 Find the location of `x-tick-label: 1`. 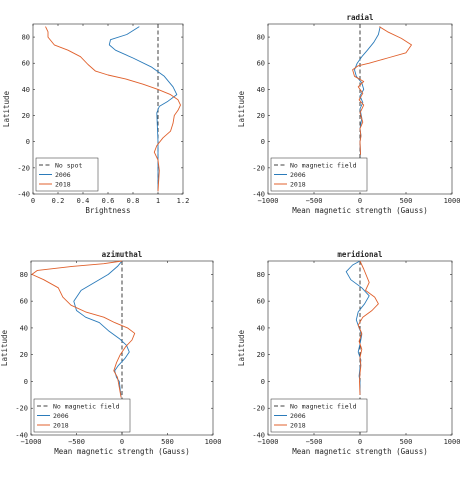

x-tick-label: 1 is located at coordinates (158, 201).